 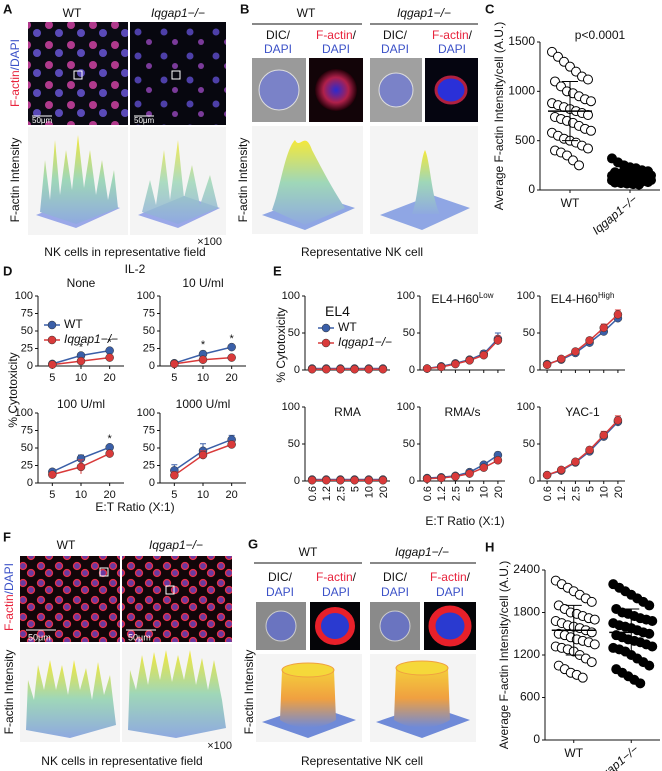 What do you see at coordinates (362, 252) in the screenshot?
I see `caption: Representative NK cell` at bounding box center [362, 252].